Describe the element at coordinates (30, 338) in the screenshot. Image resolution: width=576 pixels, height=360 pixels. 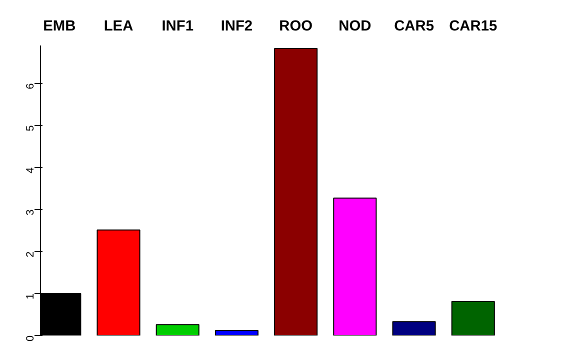
I see `y-tick-label: 0` at that location.